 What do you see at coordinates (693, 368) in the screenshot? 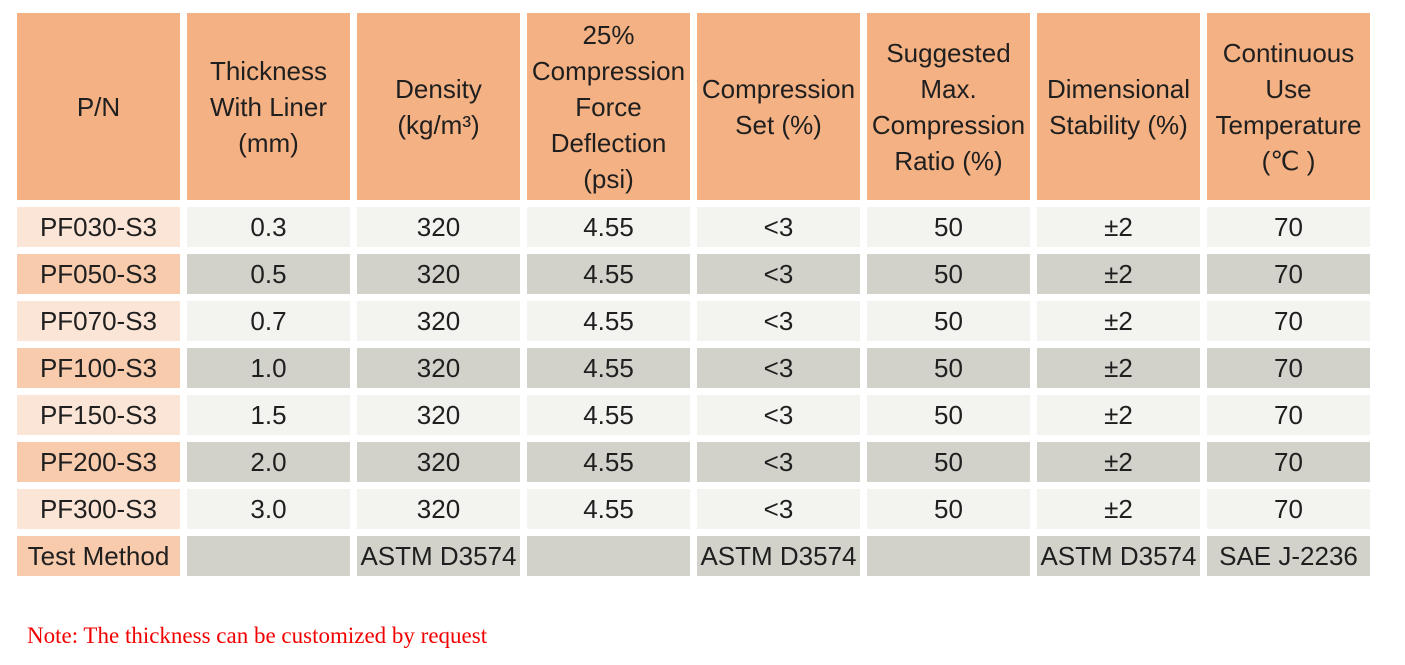
I see `table-row-pf100: PF100-S3 1.0 320 4.55 <3 50 ±2 70` at bounding box center [693, 368].